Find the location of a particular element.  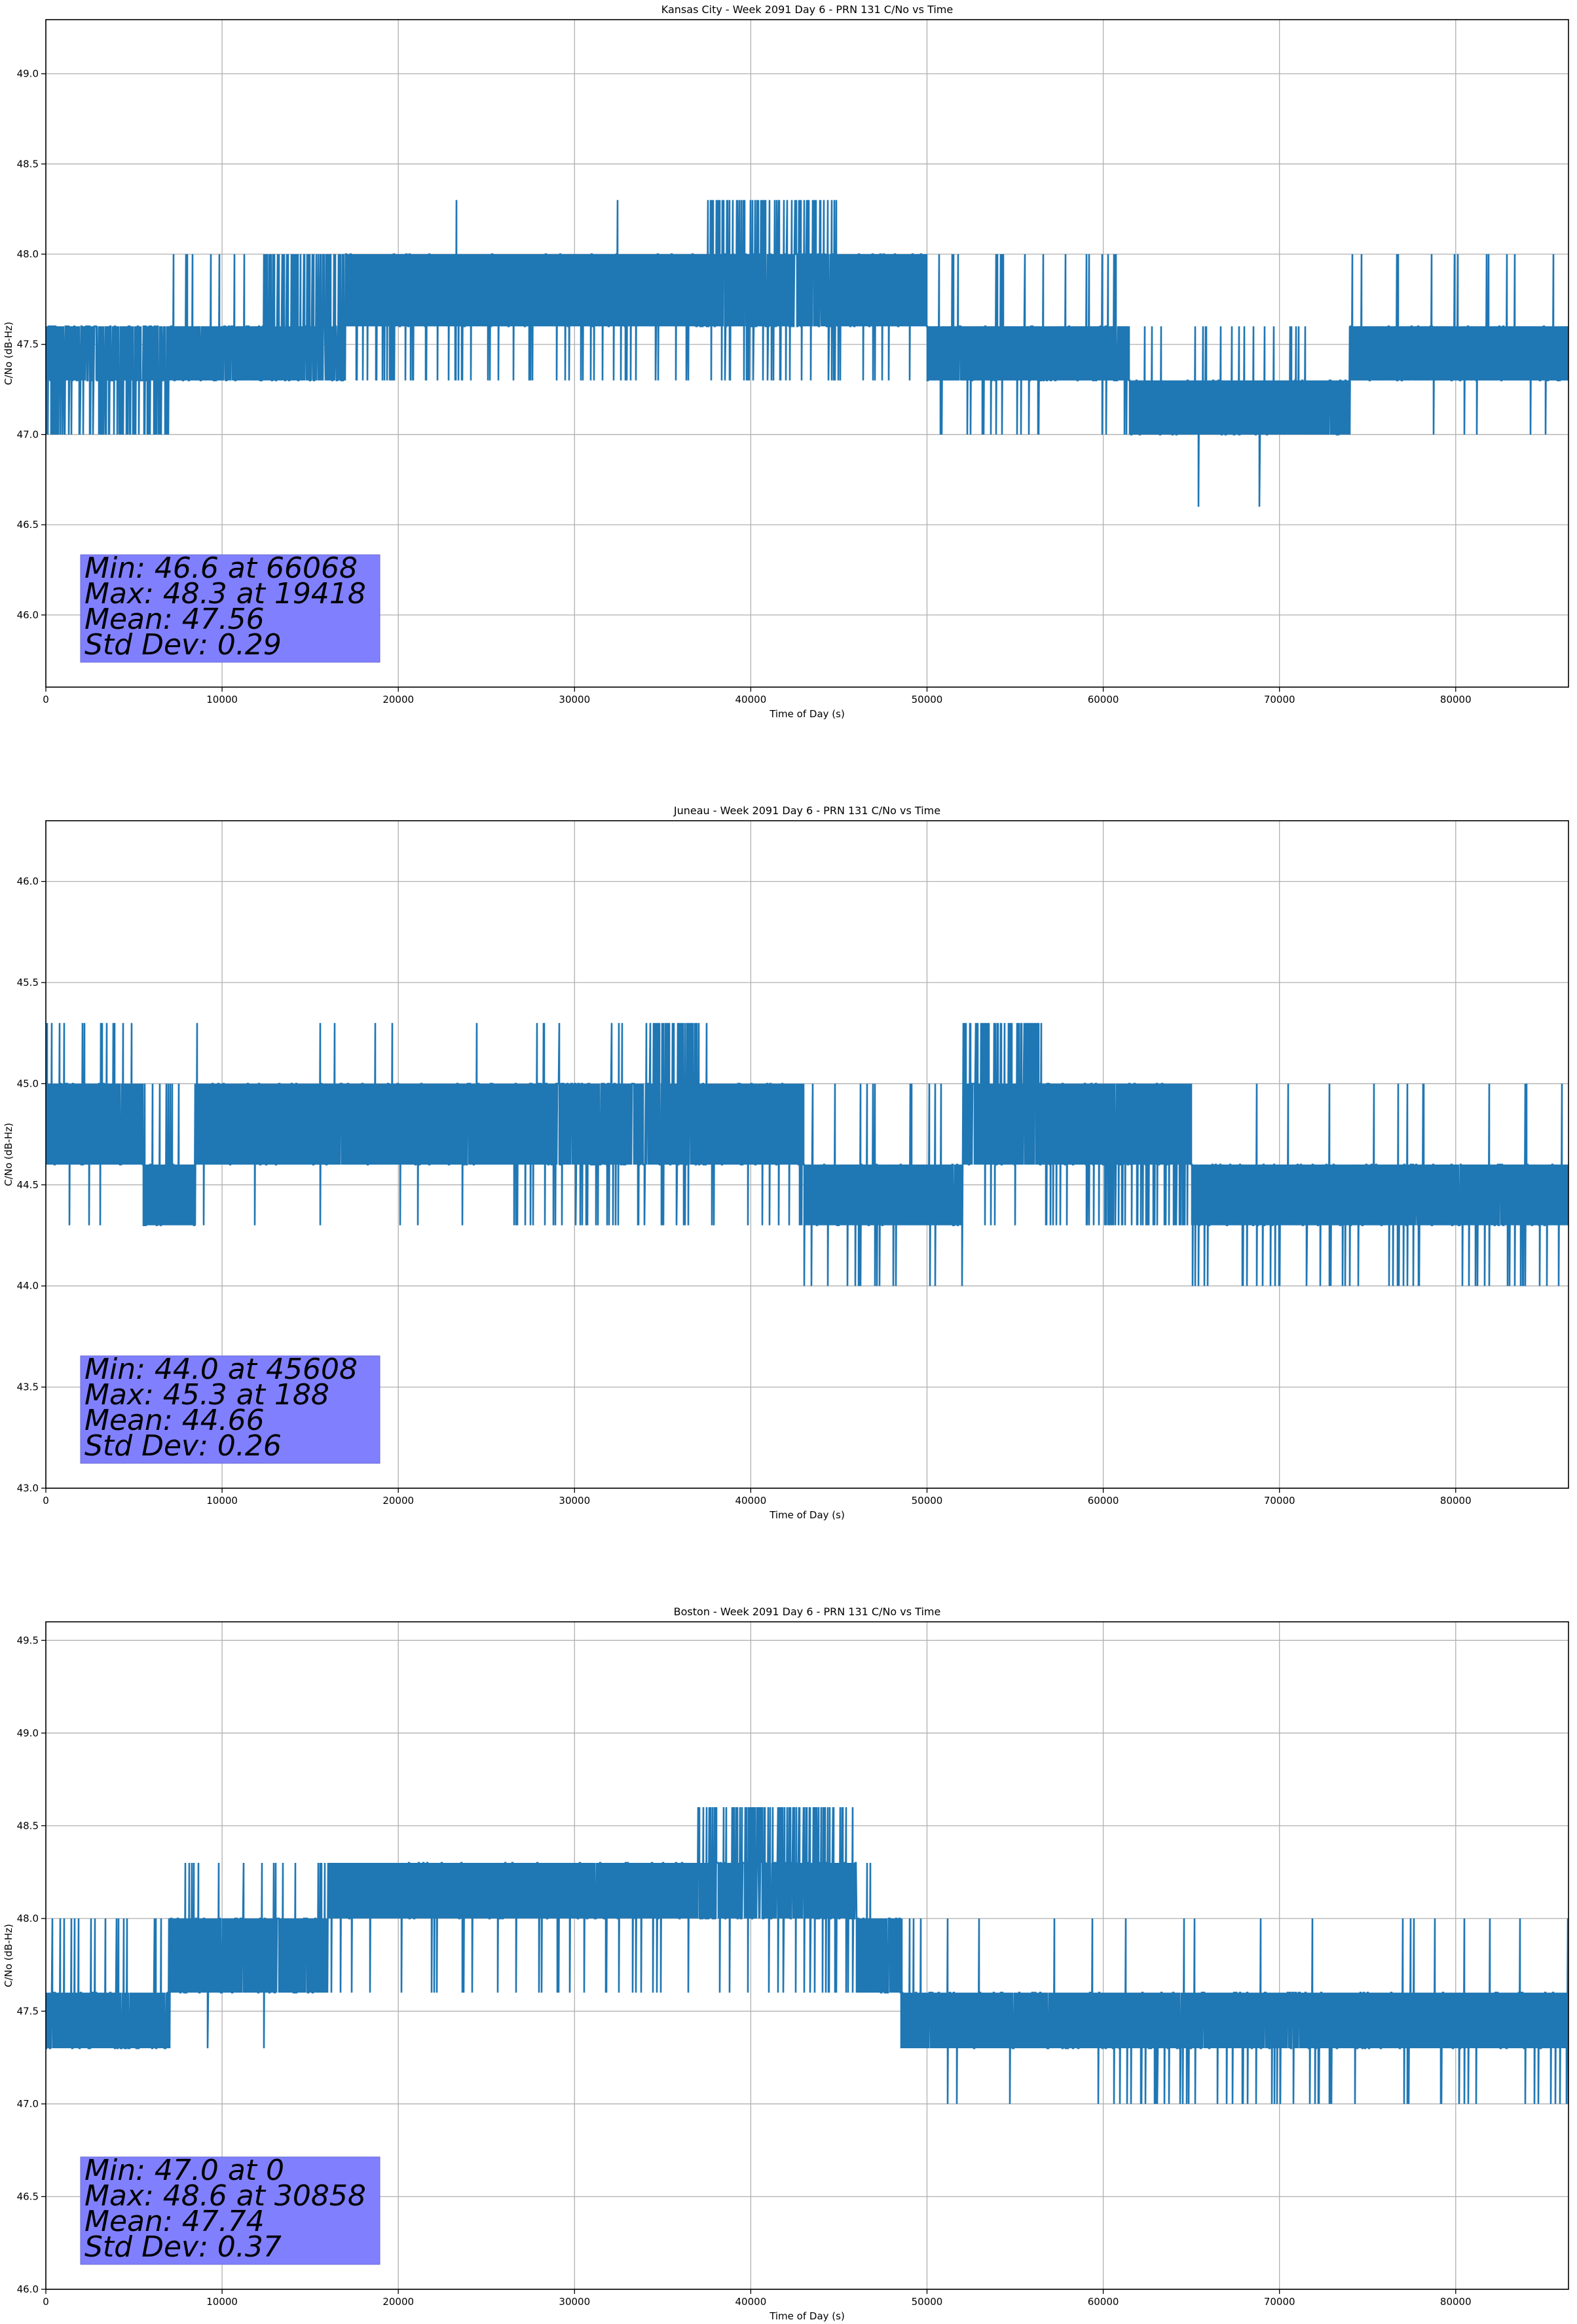

stats-line: Min: 47.0 at 0 is located at coordinates (184, 2170).